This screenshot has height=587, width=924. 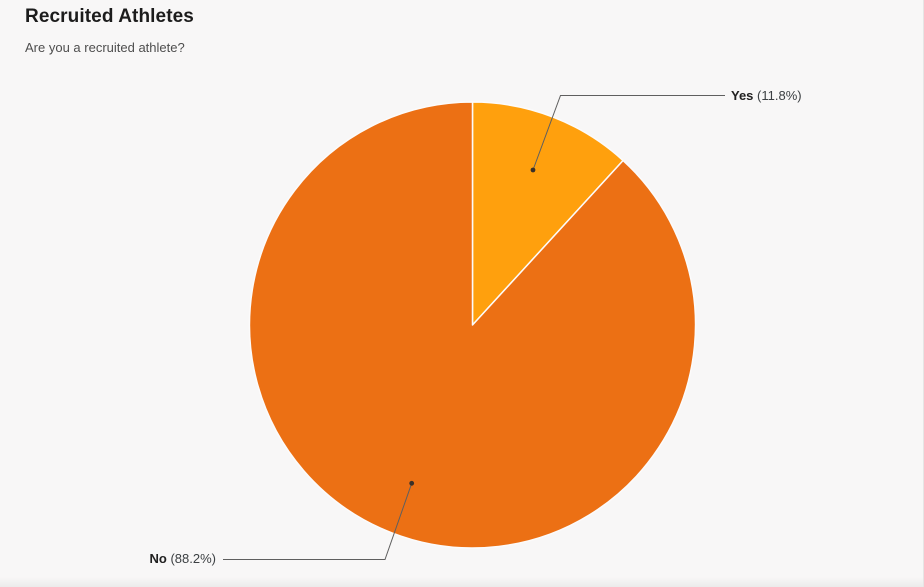 What do you see at coordinates (533, 170) in the screenshot?
I see `callout-dot-yes` at bounding box center [533, 170].